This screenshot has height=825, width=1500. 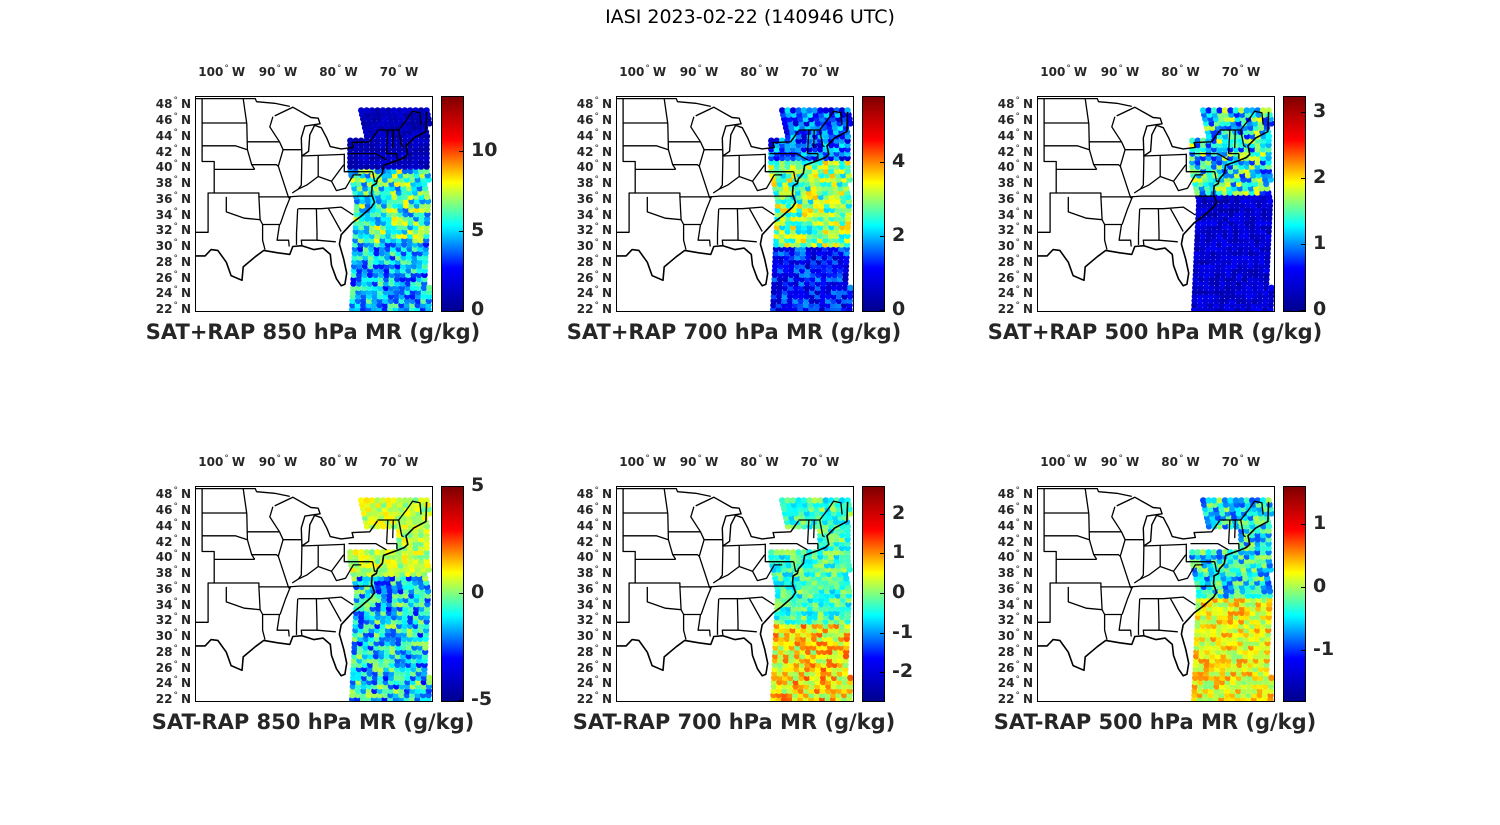 I want to click on lat-tick-label: 24° N, so click(x=594, y=683).